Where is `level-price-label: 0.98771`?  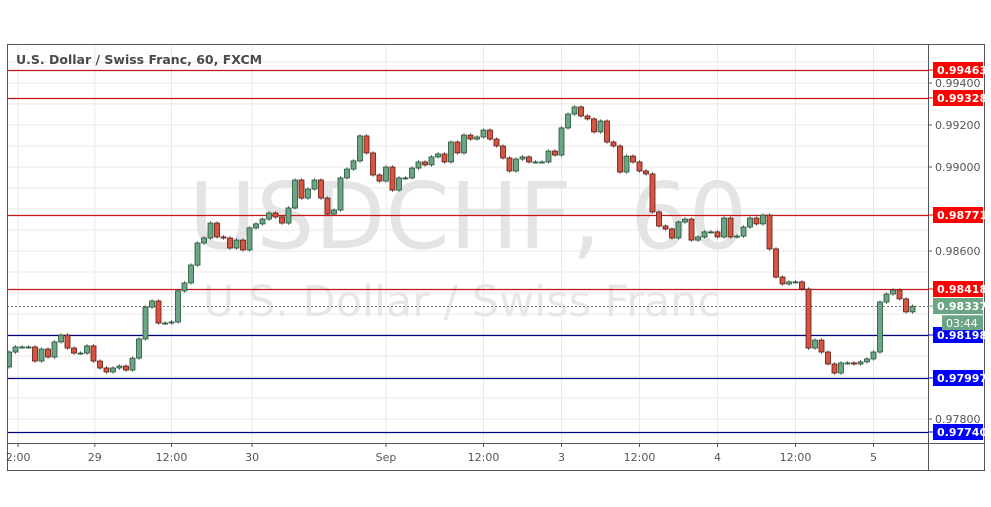
level-price-label: 0.98771 is located at coordinates (957, 215).